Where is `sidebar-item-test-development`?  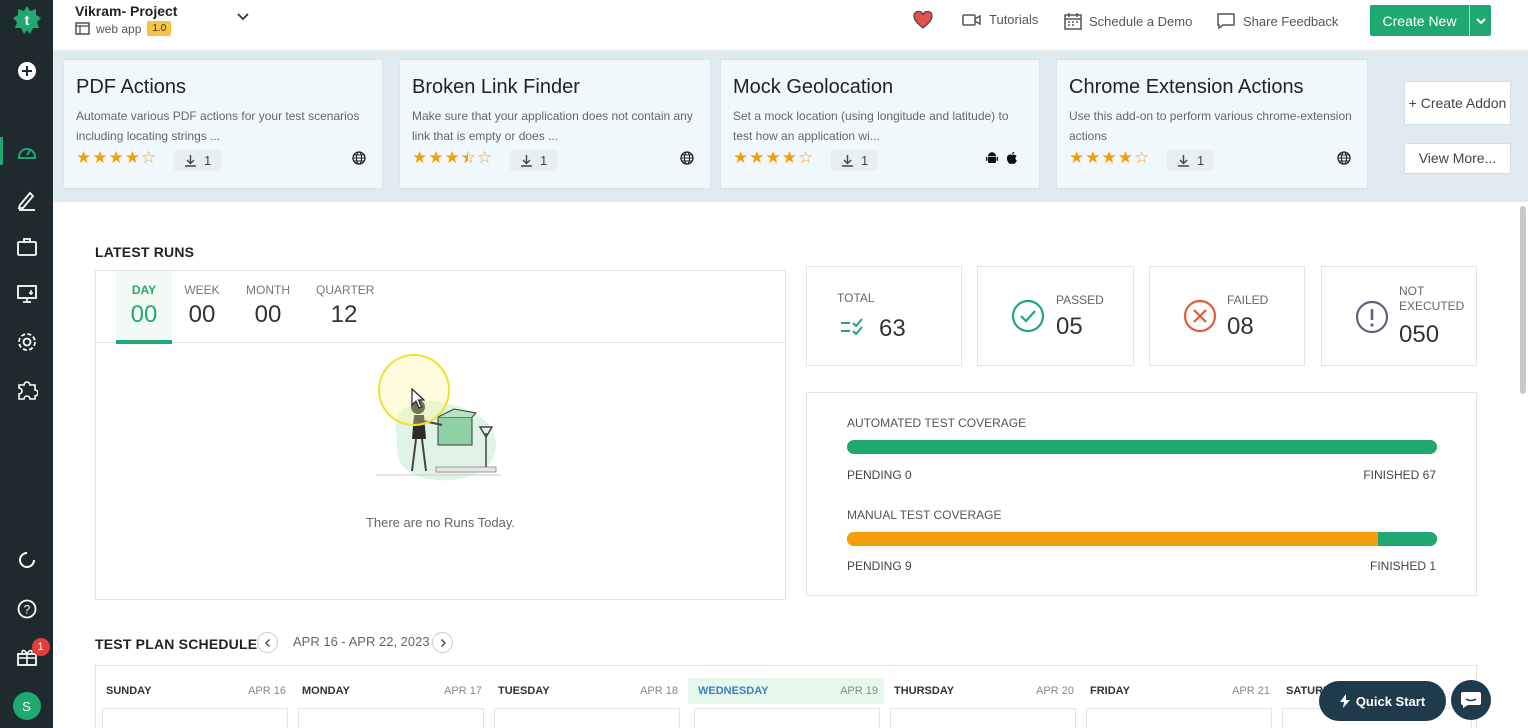
sidebar-item-test-development is located at coordinates (26, 200).